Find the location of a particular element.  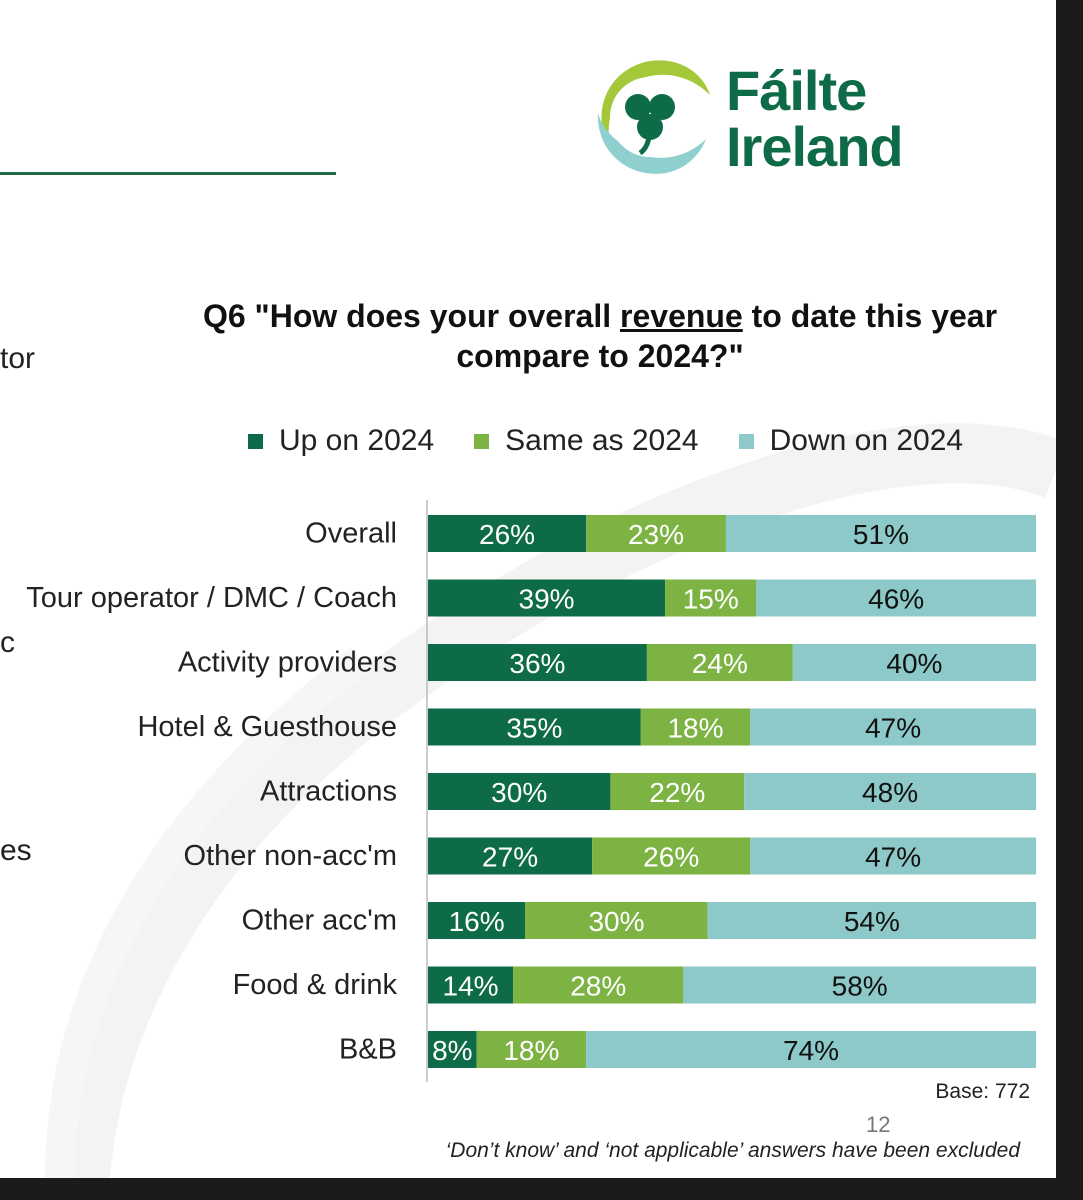

legend-label-down: Down on 2024 is located at coordinates (866, 440).